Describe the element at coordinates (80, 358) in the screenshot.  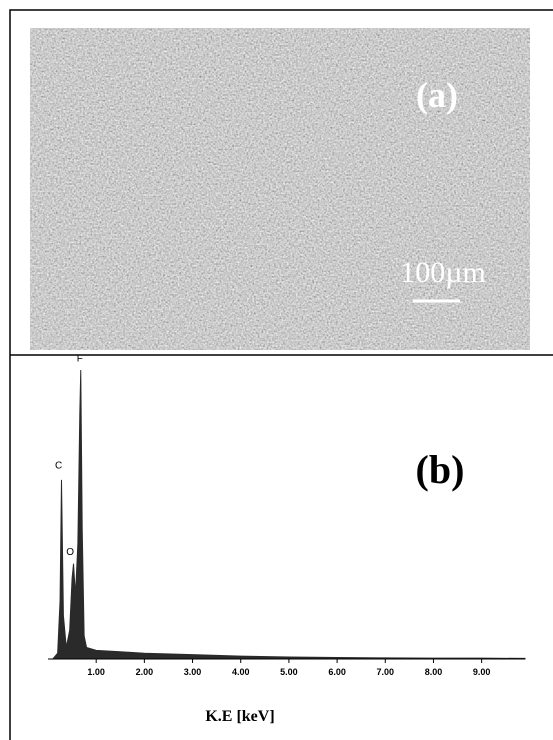
I see `peak-label: F` at that location.